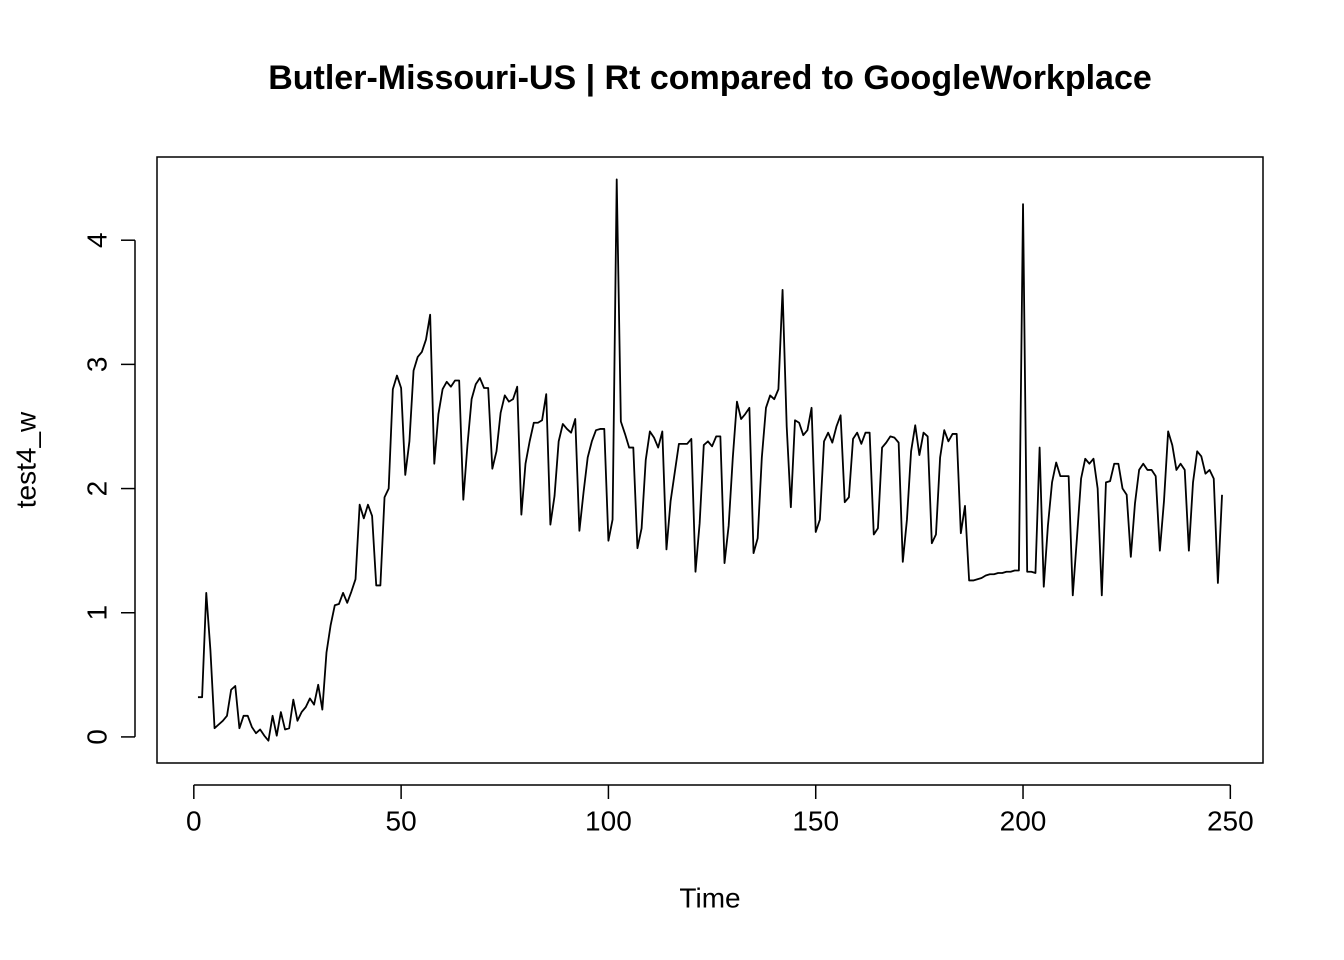  What do you see at coordinates (1230, 820) in the screenshot?
I see `x-tick-label: 250` at bounding box center [1230, 820].